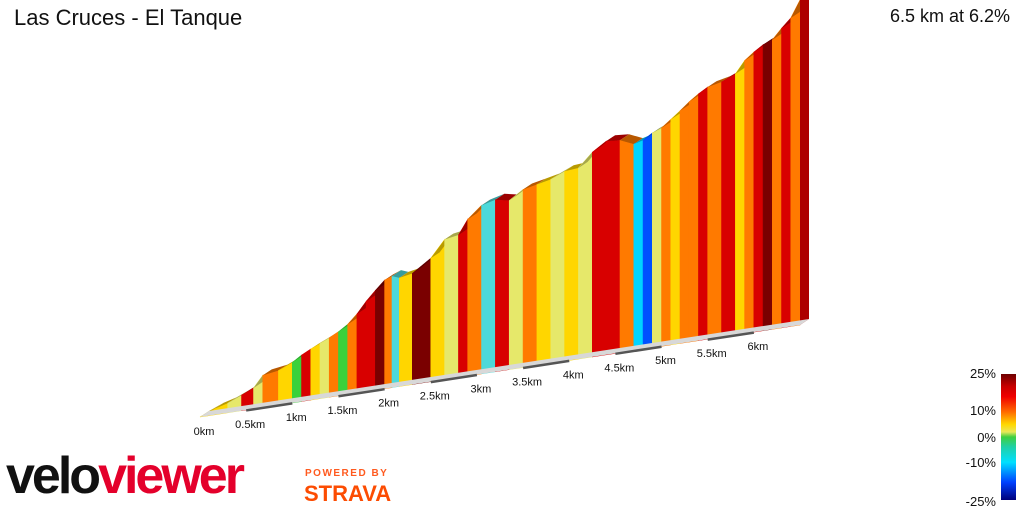  What do you see at coordinates (980, 501) in the screenshot?
I see `legend-label-minus-25: -25%` at bounding box center [980, 501].